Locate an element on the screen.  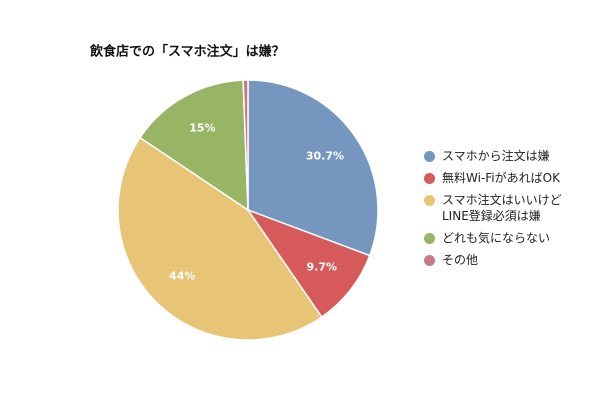
data-label: 9.7% is located at coordinates (322, 267).